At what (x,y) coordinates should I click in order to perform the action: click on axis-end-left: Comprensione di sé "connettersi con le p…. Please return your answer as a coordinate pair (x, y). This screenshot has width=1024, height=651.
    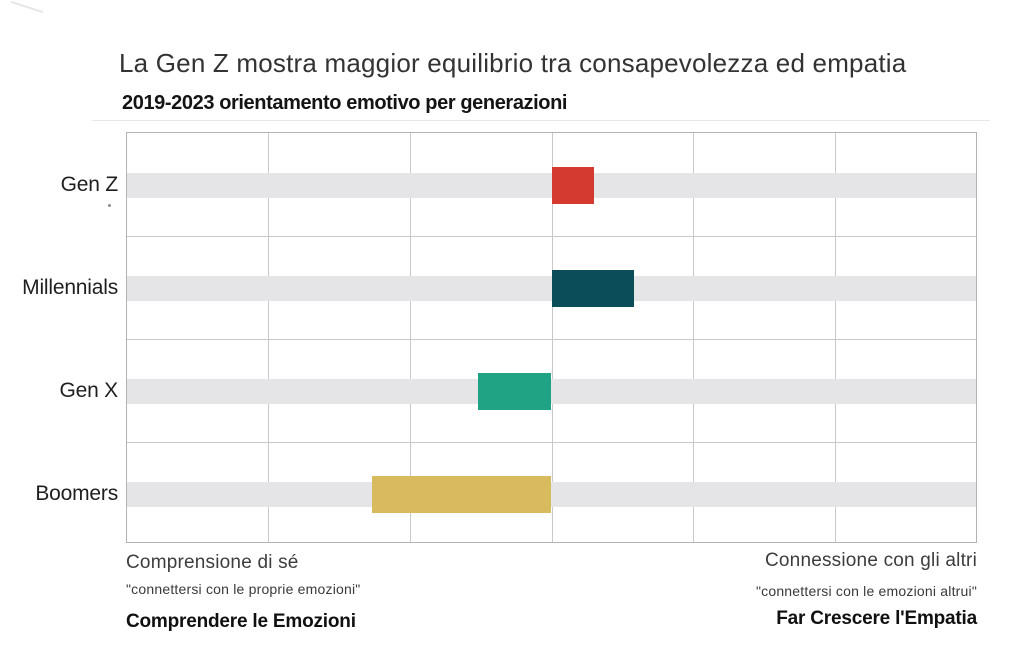
    Looking at the image, I should click on (243, 592).